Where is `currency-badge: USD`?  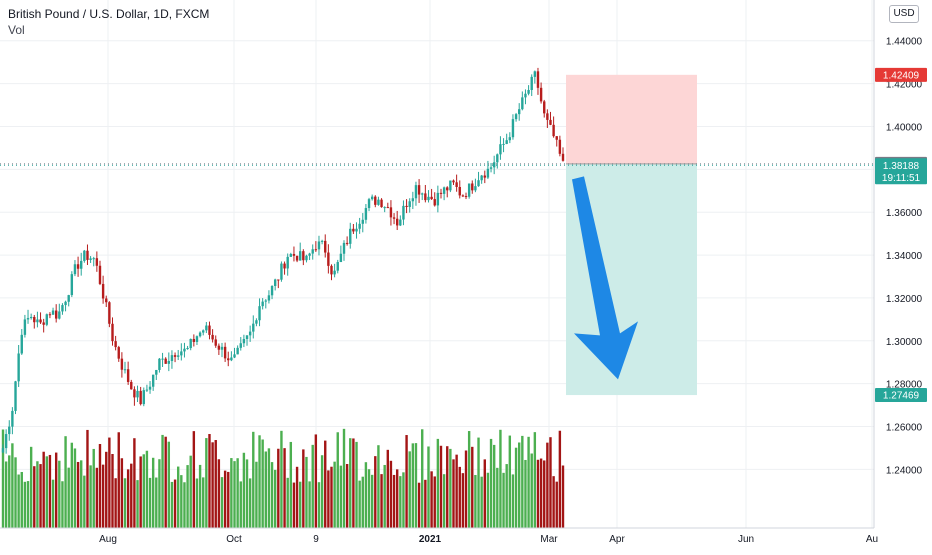
currency-badge: USD is located at coordinates (904, 14).